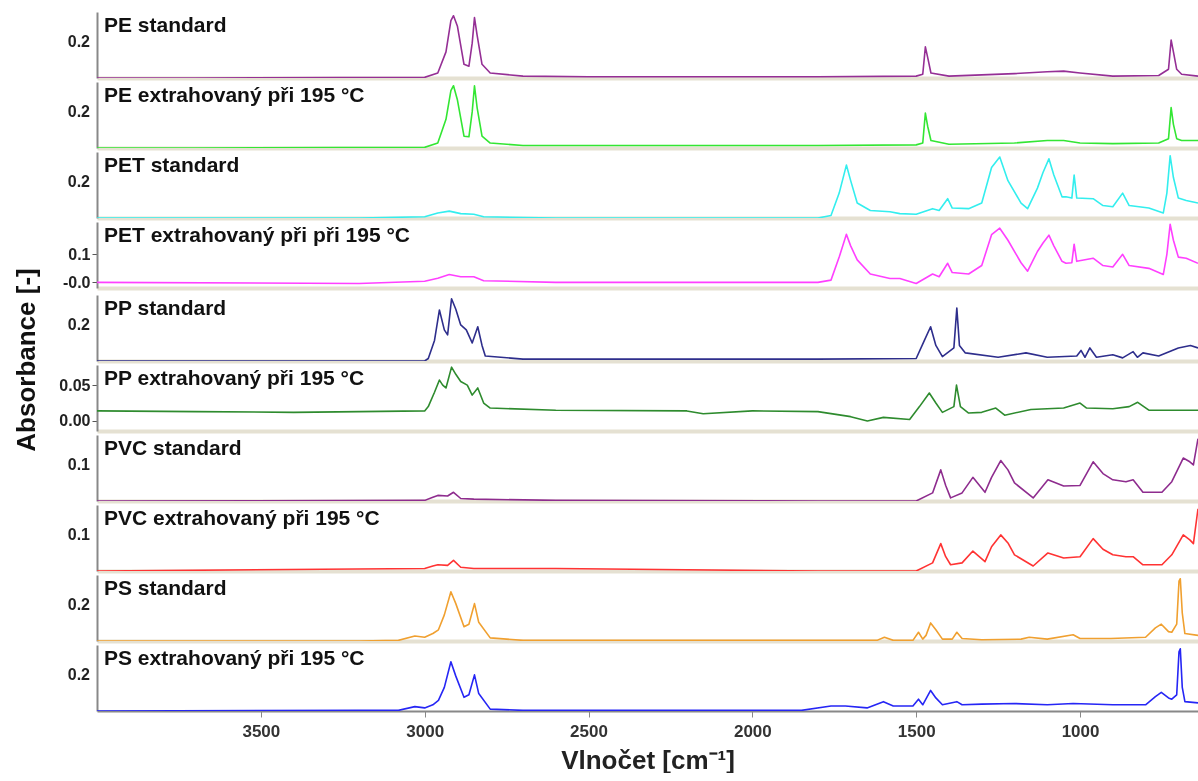 This screenshot has width=1198, height=781. What do you see at coordinates (234, 377) in the screenshot?
I see `series-label: PP extrahovaný při 195 °C` at bounding box center [234, 377].